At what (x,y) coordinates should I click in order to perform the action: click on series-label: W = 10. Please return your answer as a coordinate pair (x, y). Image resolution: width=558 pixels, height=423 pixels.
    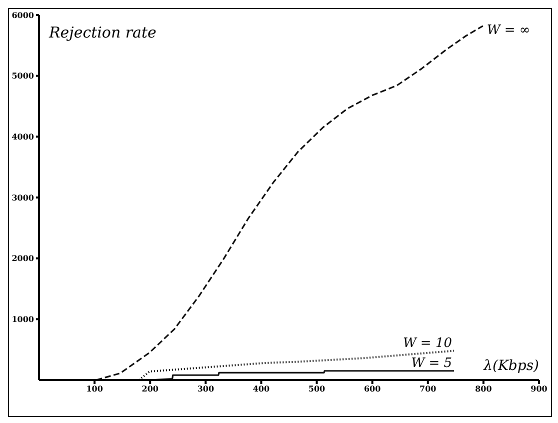
    Looking at the image, I should click on (427, 343).